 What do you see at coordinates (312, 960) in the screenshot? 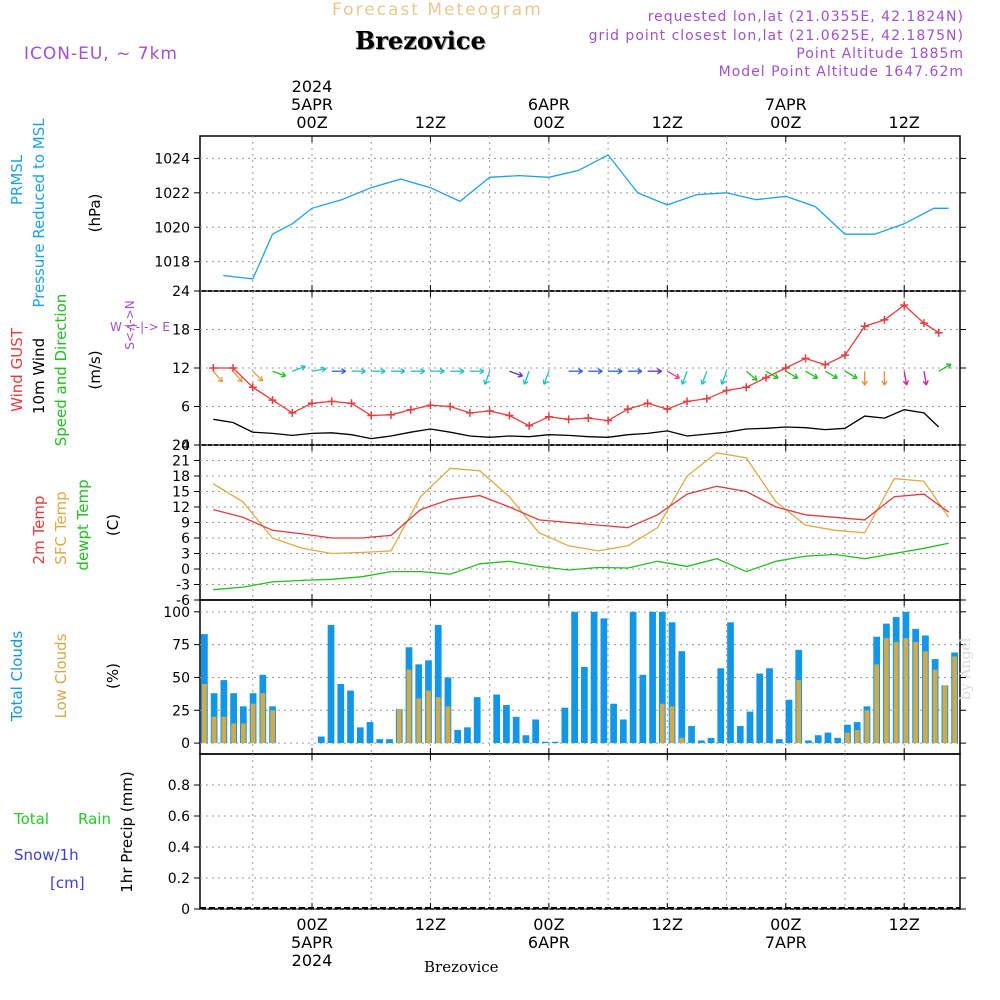
I see `bottom-year-label: 2024` at bounding box center [312, 960].